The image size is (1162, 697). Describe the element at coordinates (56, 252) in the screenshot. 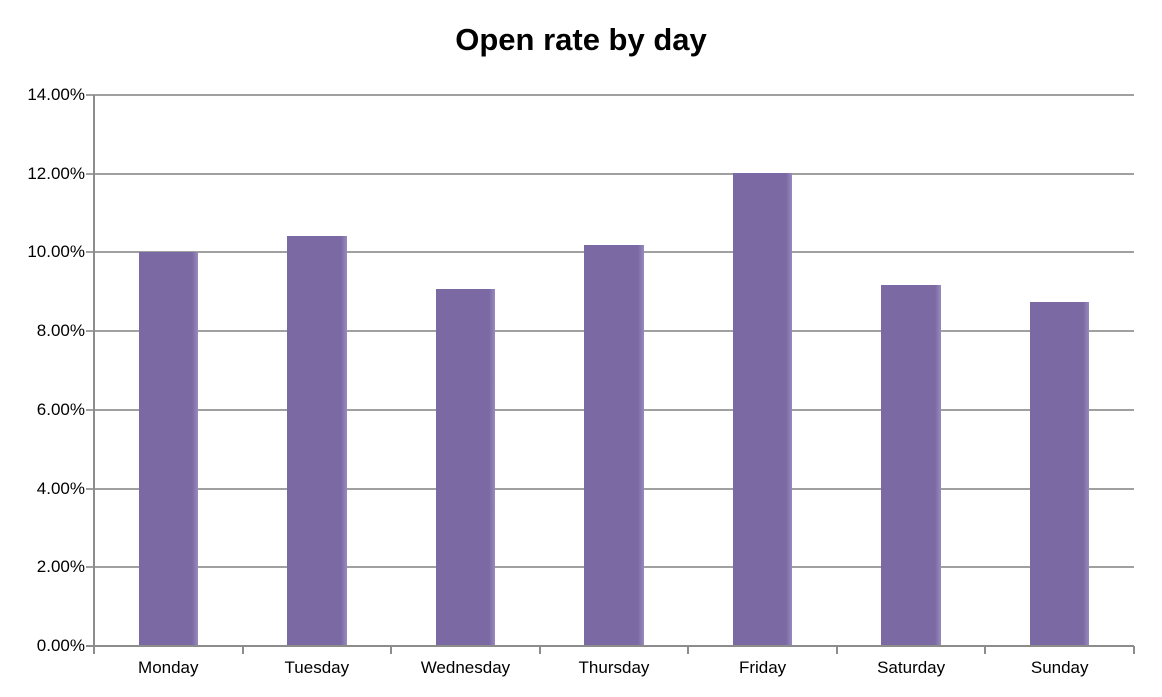

I see `y-tick-label: 10.00%` at that location.